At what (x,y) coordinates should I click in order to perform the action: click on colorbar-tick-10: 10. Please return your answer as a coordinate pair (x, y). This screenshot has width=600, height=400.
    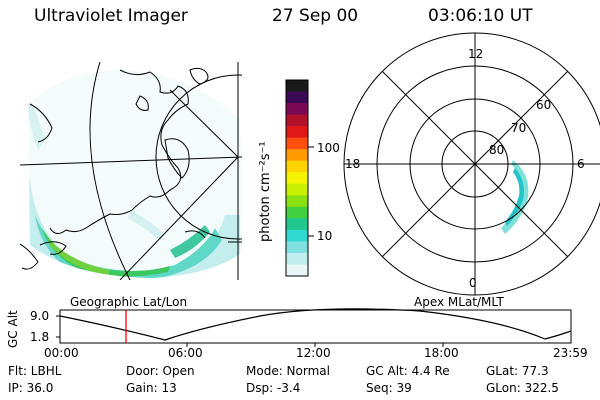
    Looking at the image, I should click on (325, 236).